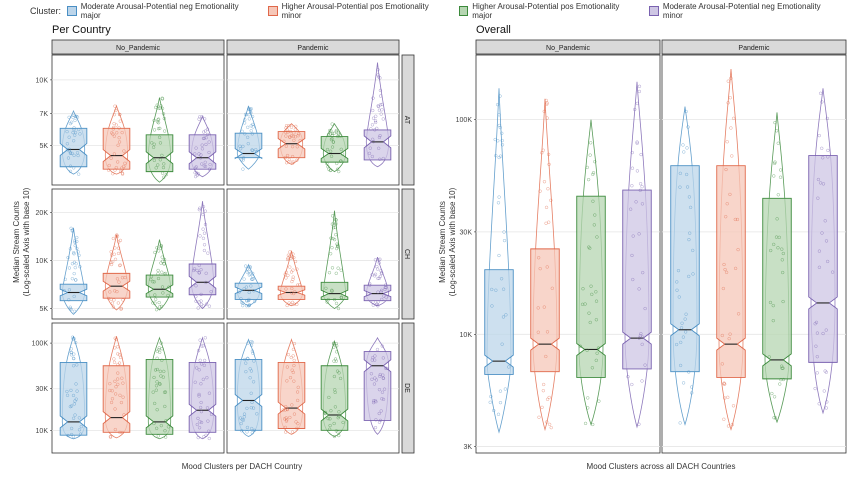  What do you see at coordinates (754, 48) in the screenshot?
I see `ov-strip-col-2-label: Pandemic` at bounding box center [754, 48].